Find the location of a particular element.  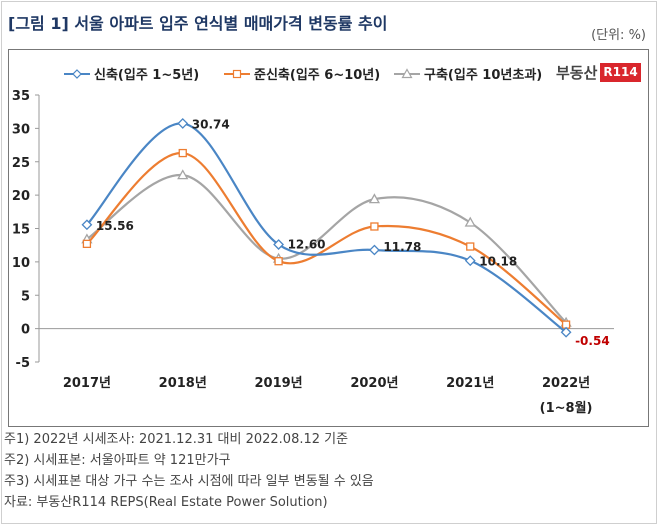

legend: 신축(입주 1~5년) 준신축(입주 6~10년) 구축(입주 10년초과) is located at coordinates (303, 75).